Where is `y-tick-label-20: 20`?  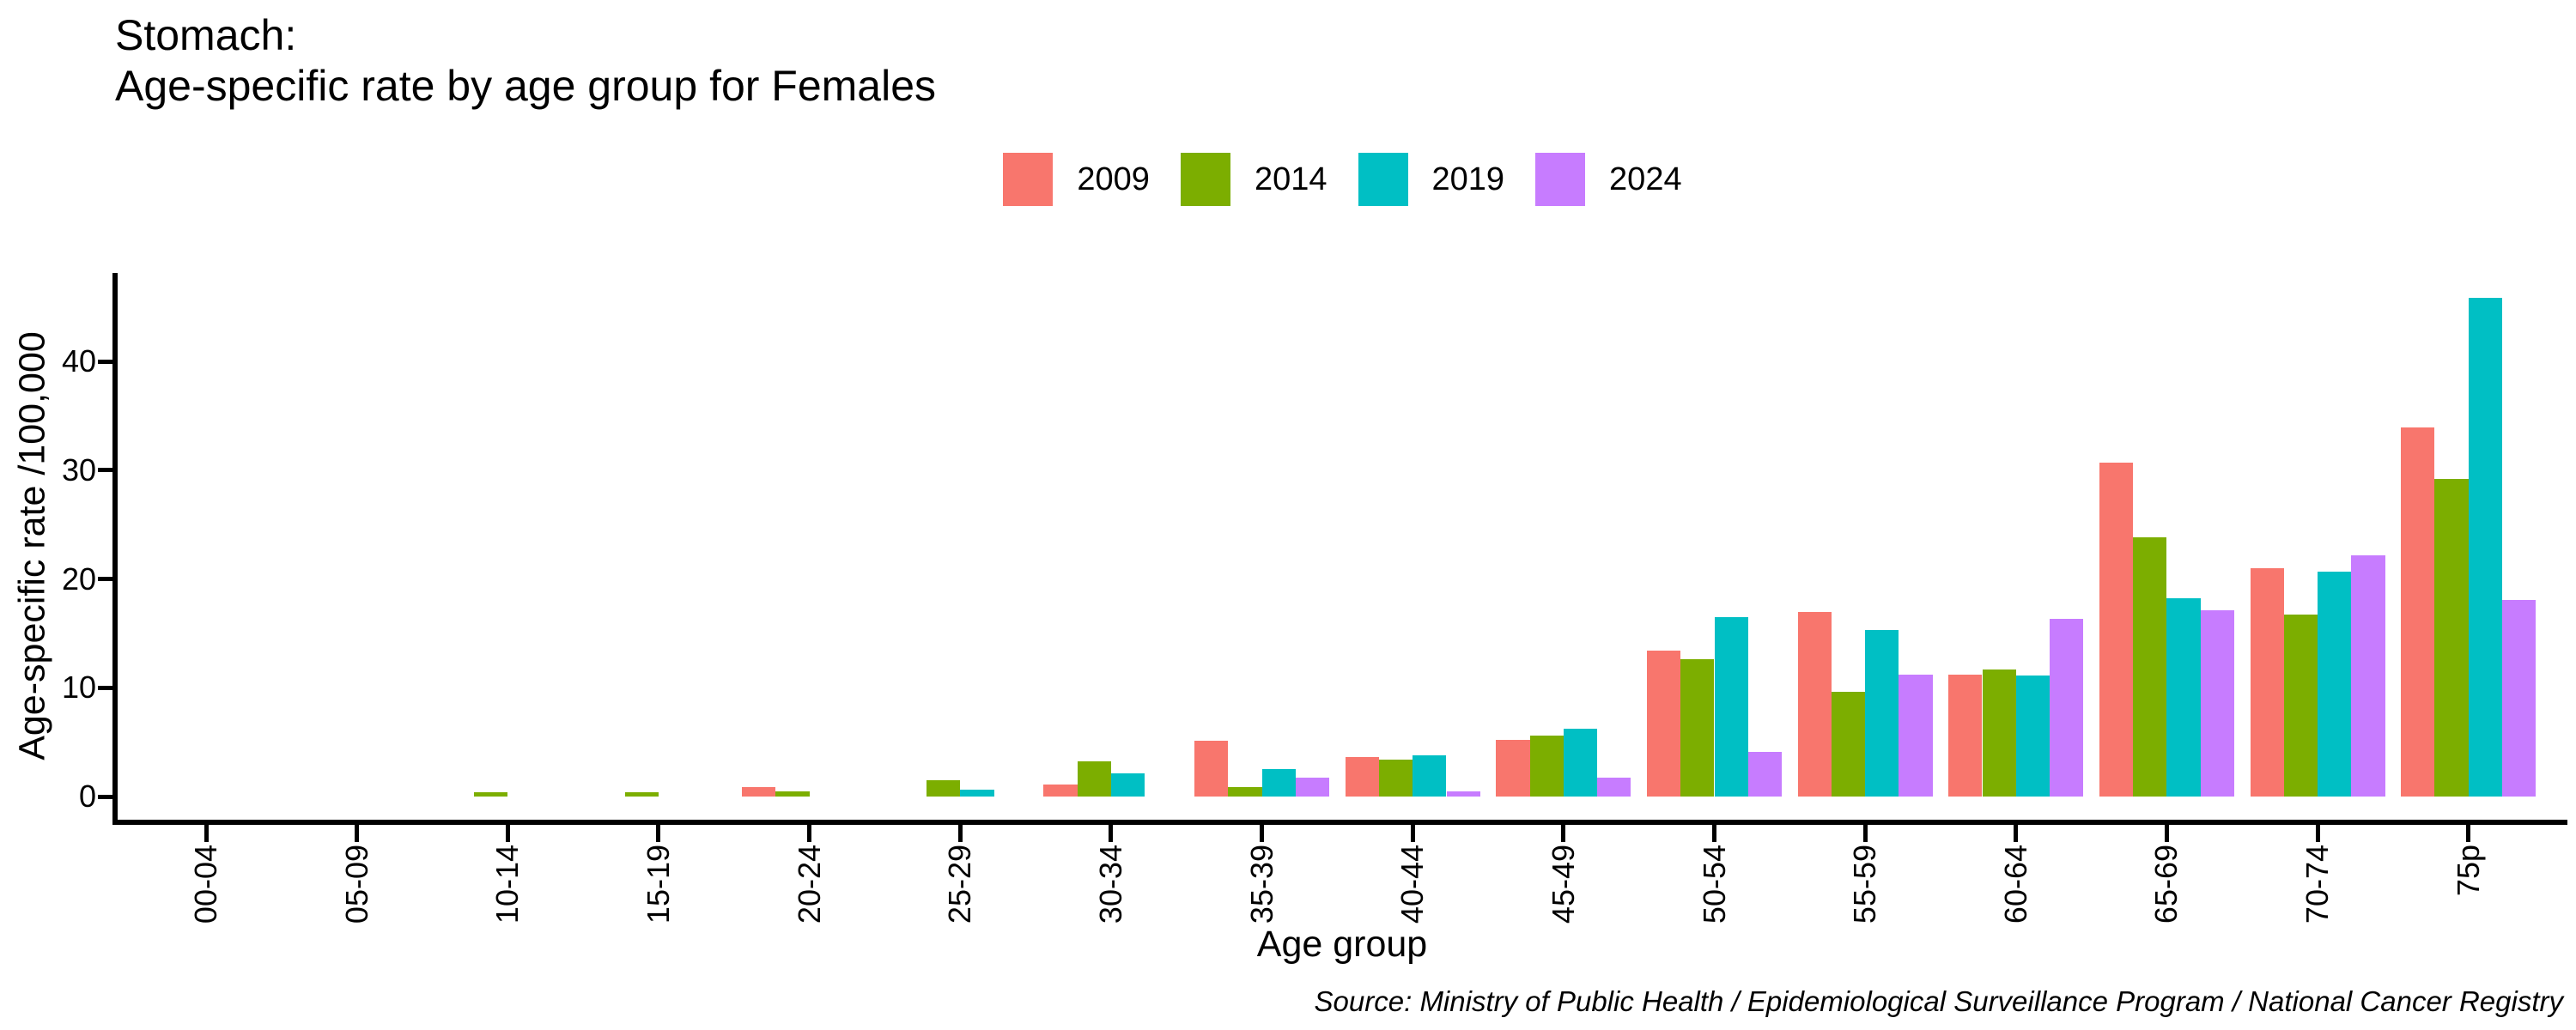
y-tick-label-20: 20 is located at coordinates (78, 578).